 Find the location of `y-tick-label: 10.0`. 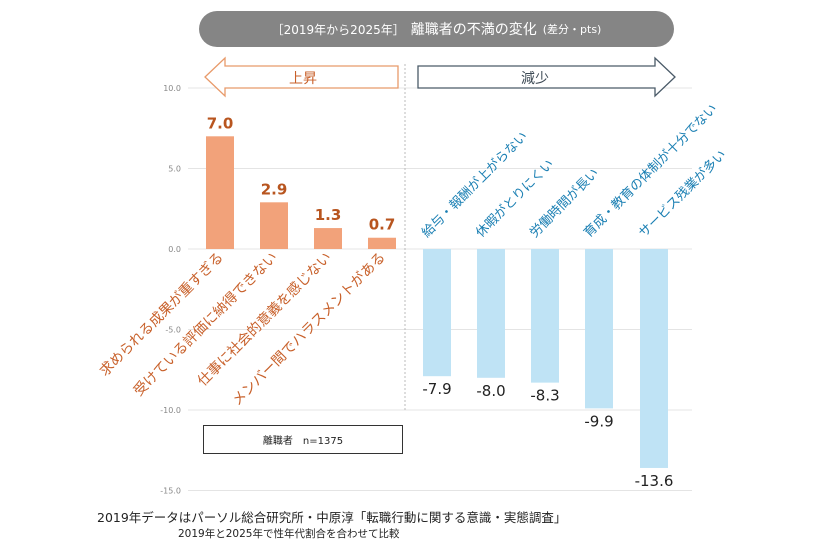

y-tick-label: 10.0 is located at coordinates (172, 88).